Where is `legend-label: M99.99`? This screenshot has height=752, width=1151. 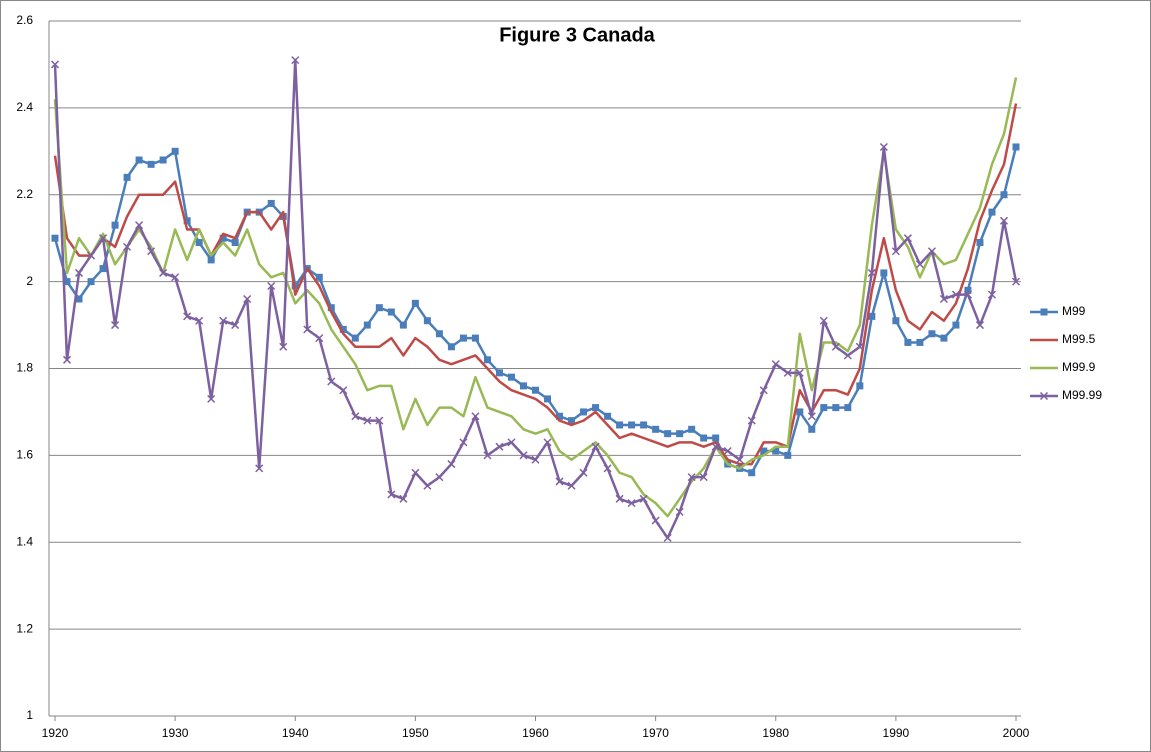
legend-label: M99.99 is located at coordinates (1082, 395).